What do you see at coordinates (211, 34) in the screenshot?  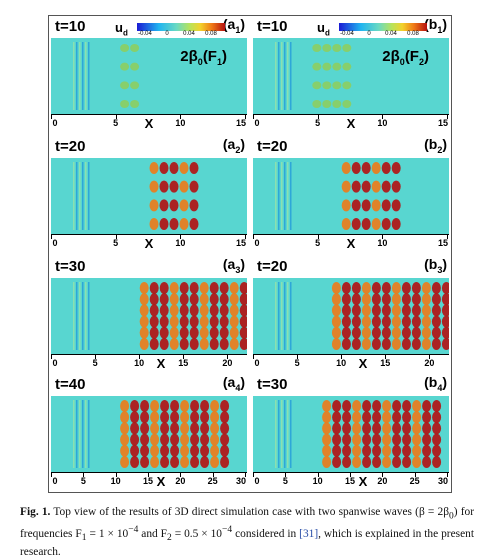 I see `colorbar-tick-label: 0.08` at bounding box center [211, 34].